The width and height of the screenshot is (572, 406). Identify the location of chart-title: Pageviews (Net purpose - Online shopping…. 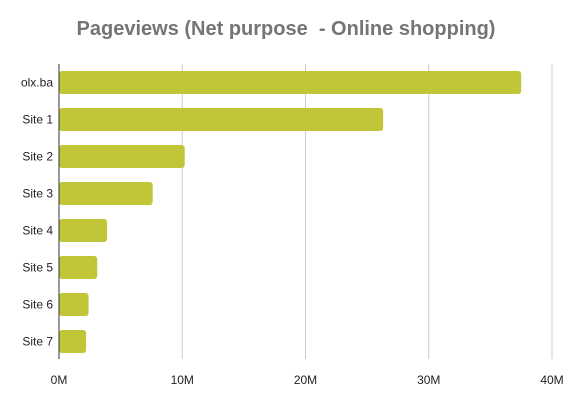
(286, 29).